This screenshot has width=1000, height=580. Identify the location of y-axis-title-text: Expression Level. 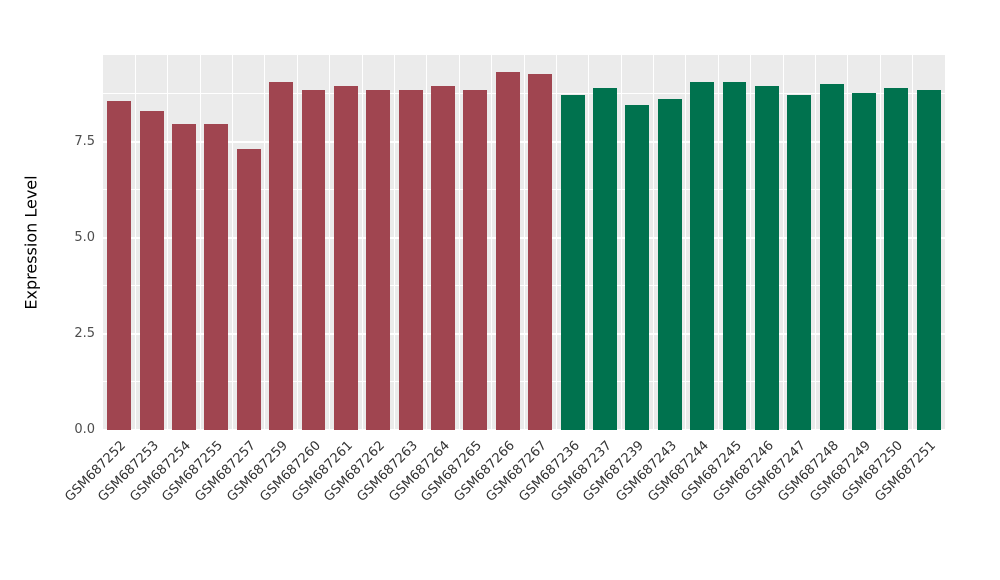
(31, 242).